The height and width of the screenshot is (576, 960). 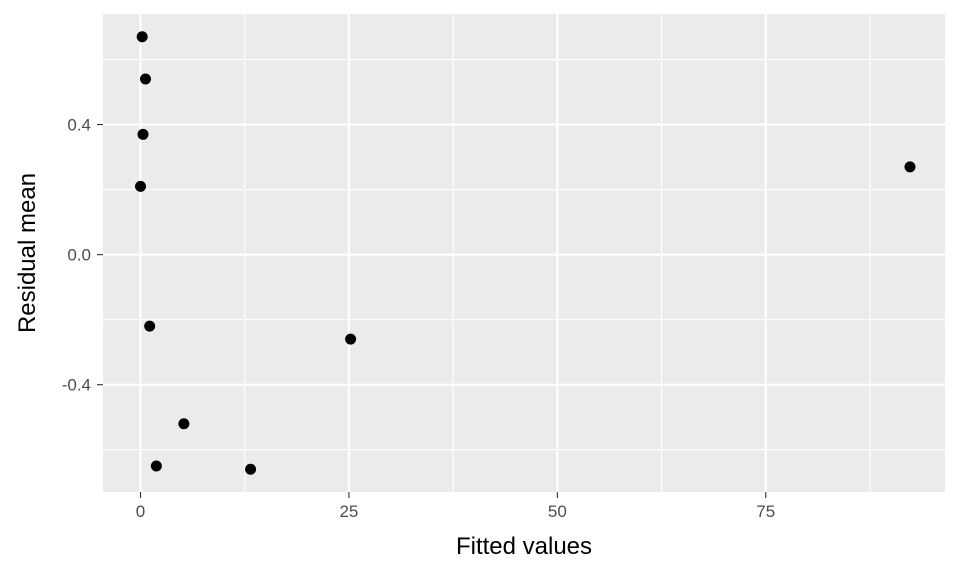 What do you see at coordinates (140, 511) in the screenshot?
I see `x-tick-label: 0` at bounding box center [140, 511].